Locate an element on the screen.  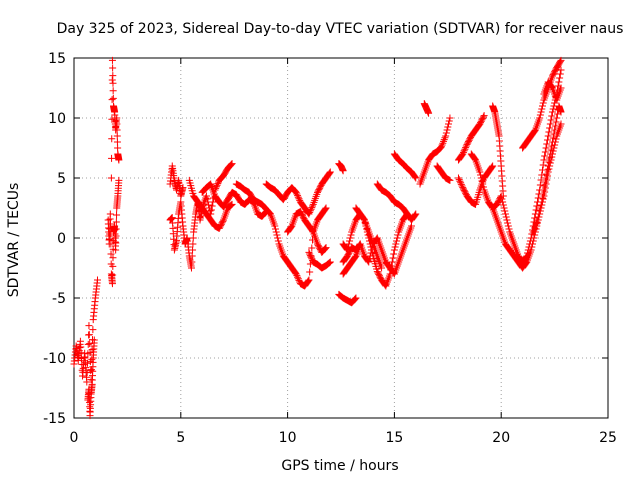
x-tick-label: 0 is located at coordinates (74, 438).